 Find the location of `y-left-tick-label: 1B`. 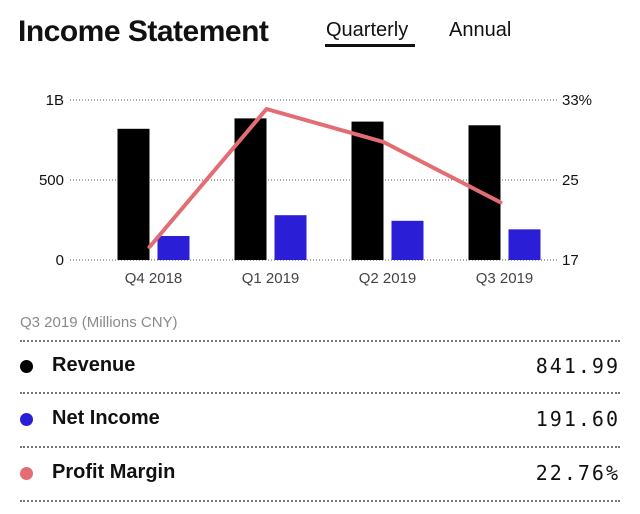

y-left-tick-label: 1B is located at coordinates (55, 100).